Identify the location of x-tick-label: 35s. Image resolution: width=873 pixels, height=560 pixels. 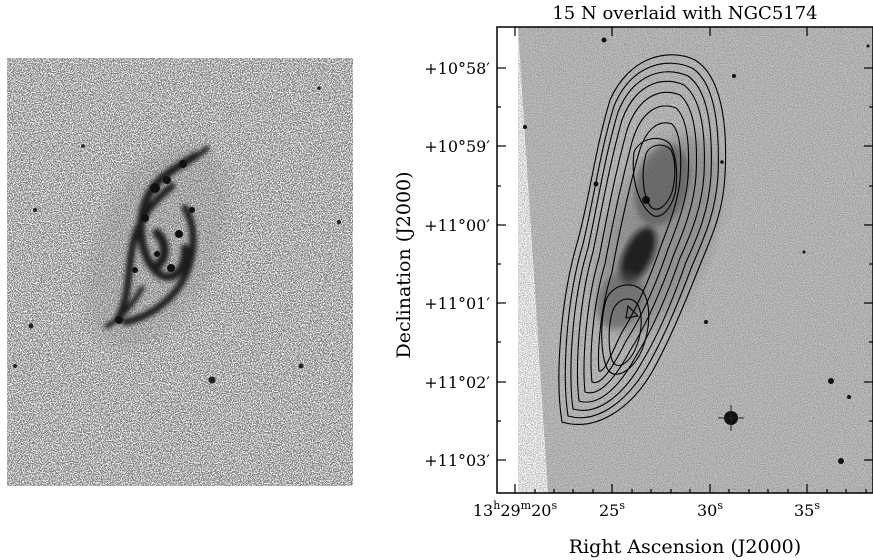
(807, 509).